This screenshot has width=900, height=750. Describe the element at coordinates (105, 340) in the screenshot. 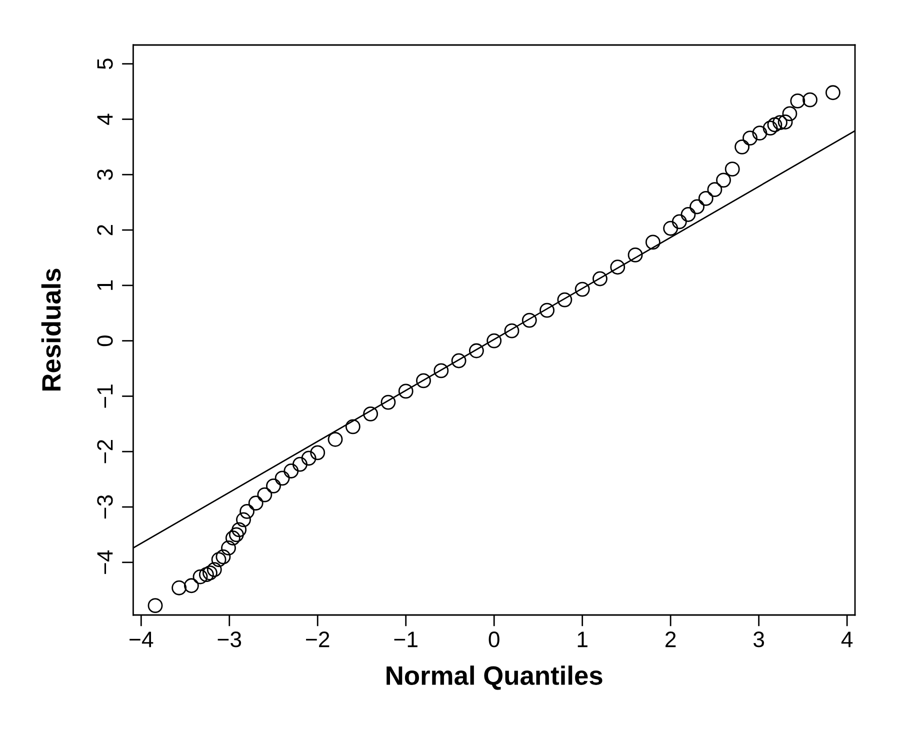

I see `y-tick-label: 0` at that location.